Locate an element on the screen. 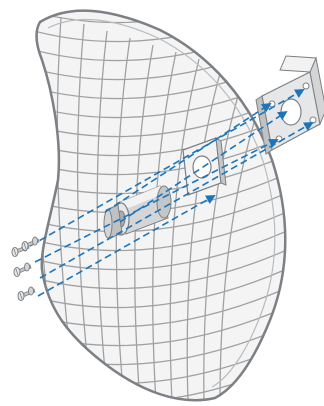 This screenshot has width=324, height=406. bracket-hole-top-right is located at coordinates (306, 86).